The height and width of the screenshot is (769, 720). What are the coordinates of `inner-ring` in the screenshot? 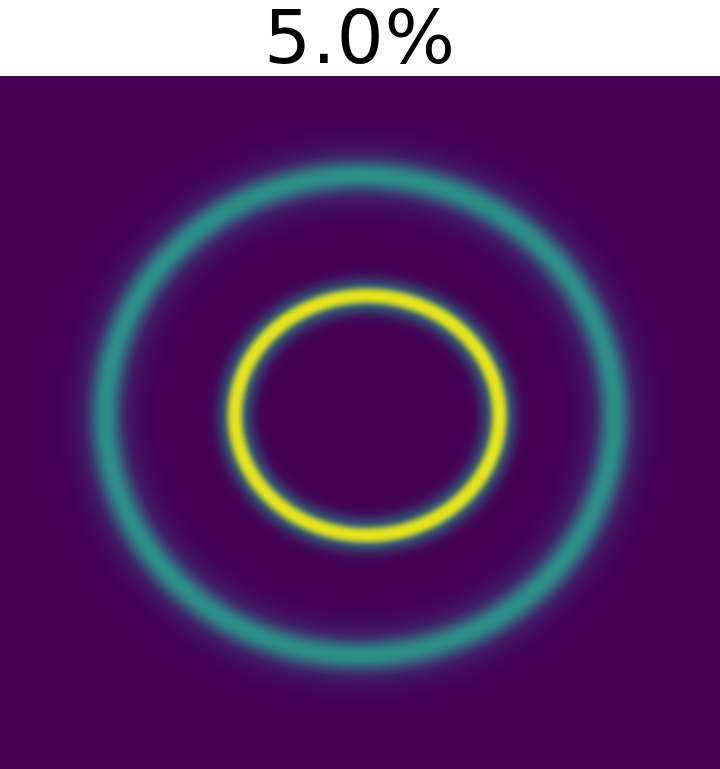 It's located at (367, 415).